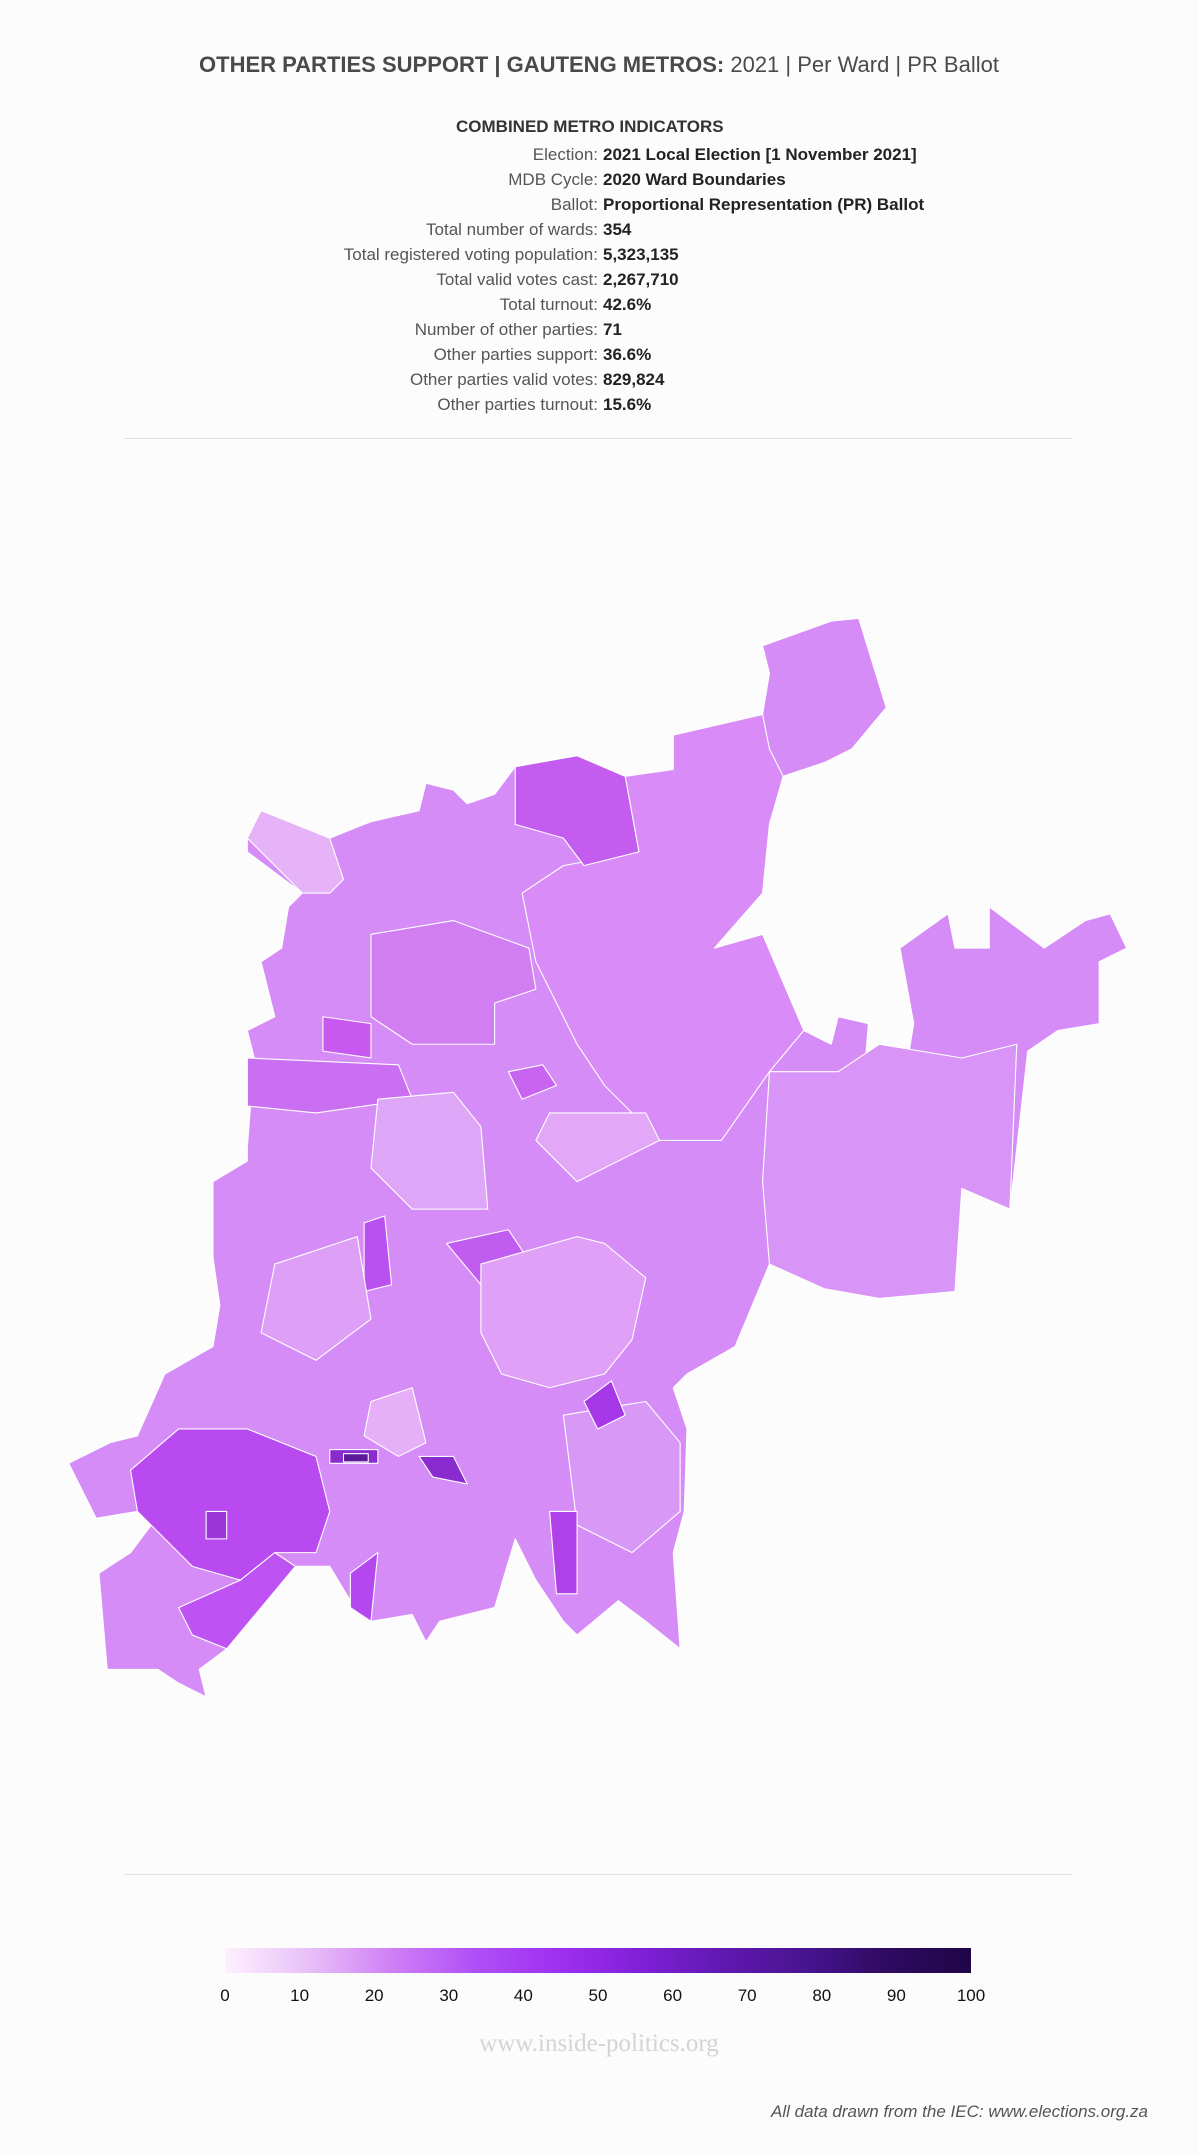 Image resolution: width=1198 pixels, height=2154 pixels. Describe the element at coordinates (598, 438) in the screenshot. I see `divider-top` at that location.